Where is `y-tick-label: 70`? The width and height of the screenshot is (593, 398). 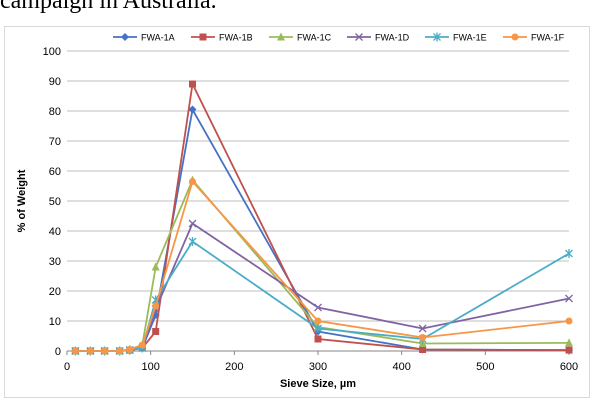
y-tick-label: 70 is located at coordinates (55, 142).